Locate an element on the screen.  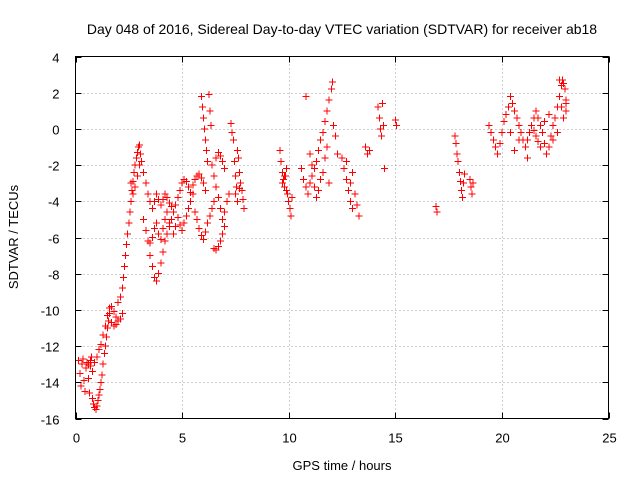
y-tick-label: -4 is located at coordinates (54, 202).